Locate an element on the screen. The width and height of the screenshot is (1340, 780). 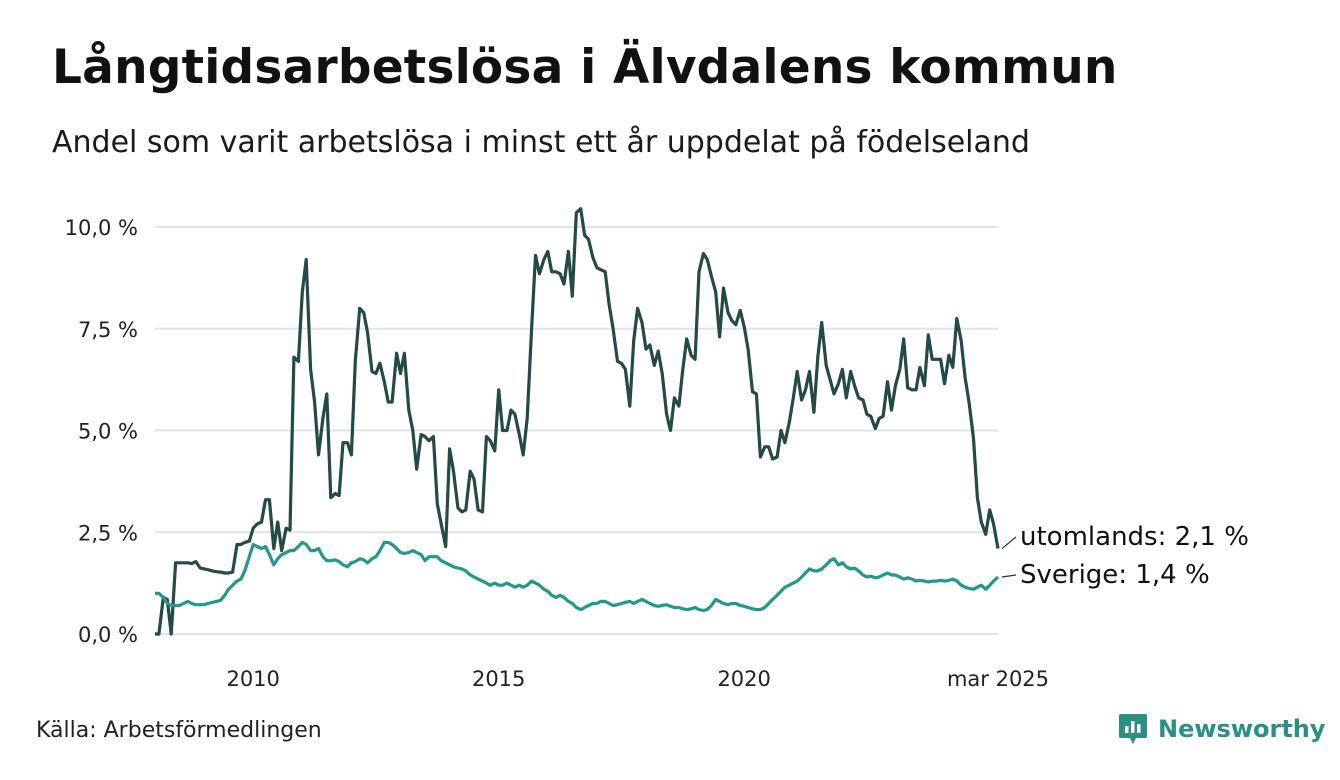
brand: Newsworthy is located at coordinates (1222, 729).